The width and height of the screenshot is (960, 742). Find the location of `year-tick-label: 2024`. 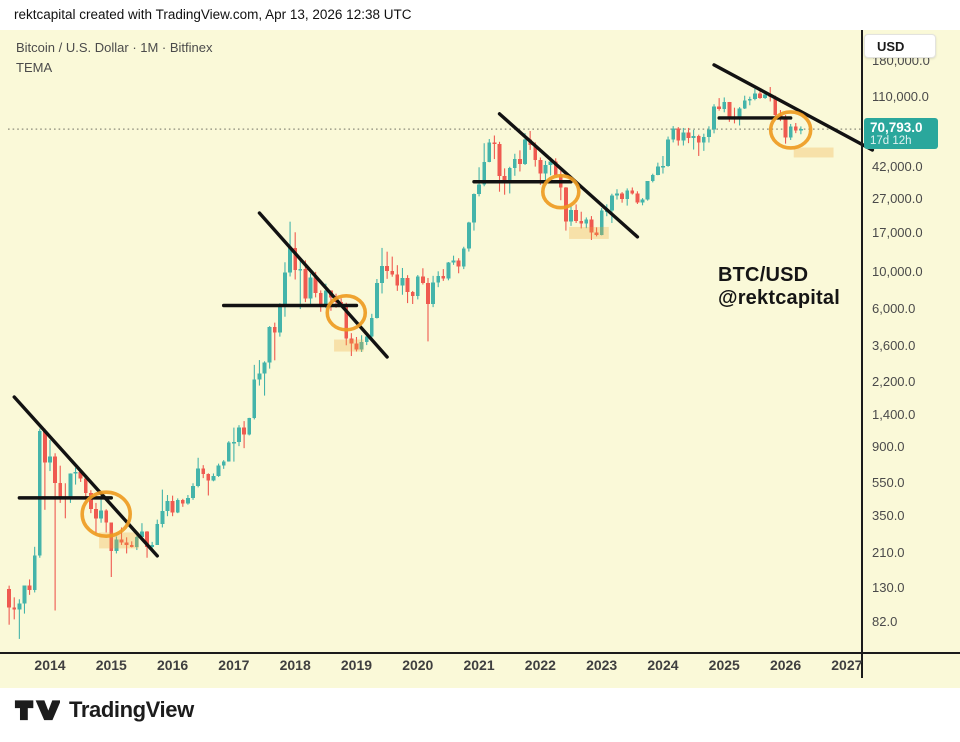

year-tick-label: 2024 is located at coordinates (663, 665).